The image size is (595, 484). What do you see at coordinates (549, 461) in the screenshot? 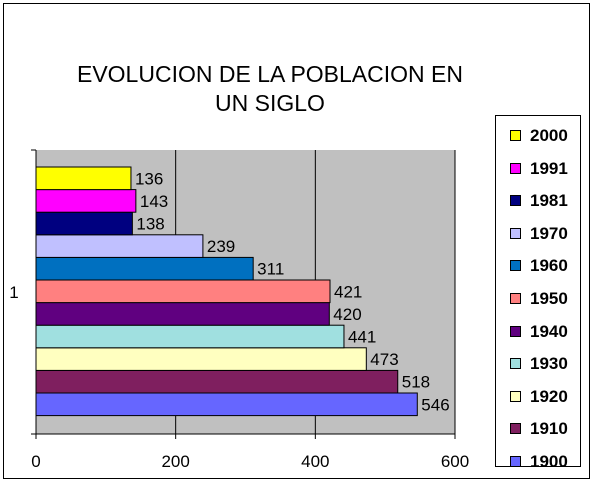
I see `legend-label: 1900` at bounding box center [549, 461].